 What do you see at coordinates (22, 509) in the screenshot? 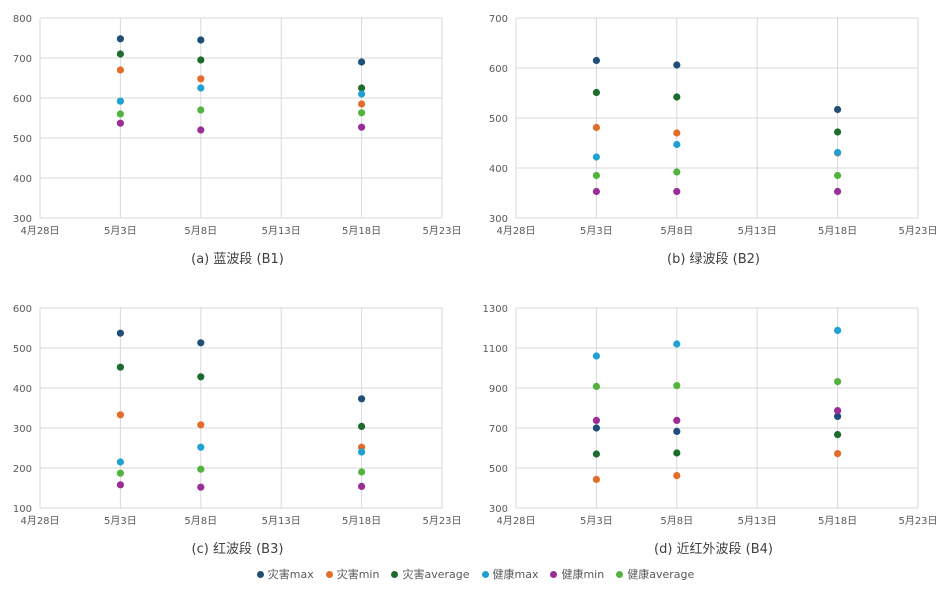
I see `y-tick-label: 100` at bounding box center [22, 509].